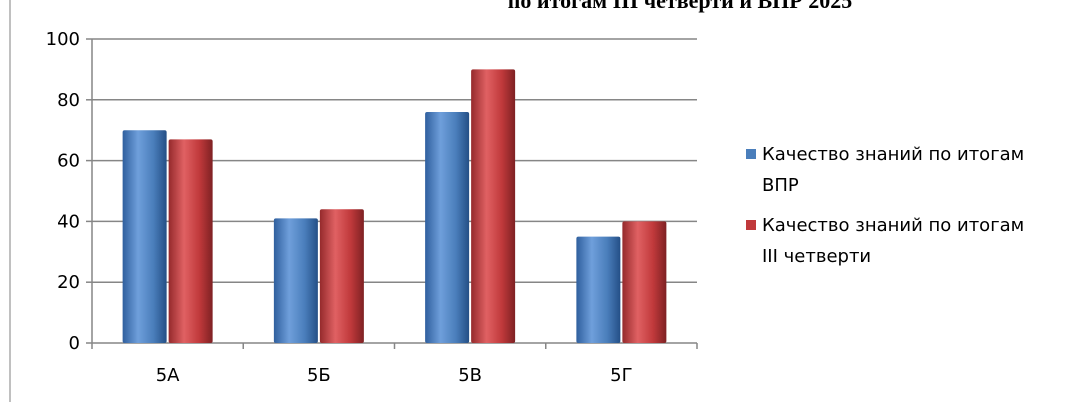 Image resolution: width=1084 pixels, height=402 pixels. I want to click on chart-title: по итогам III четверти и ВПР 2025, so click(680, 6).